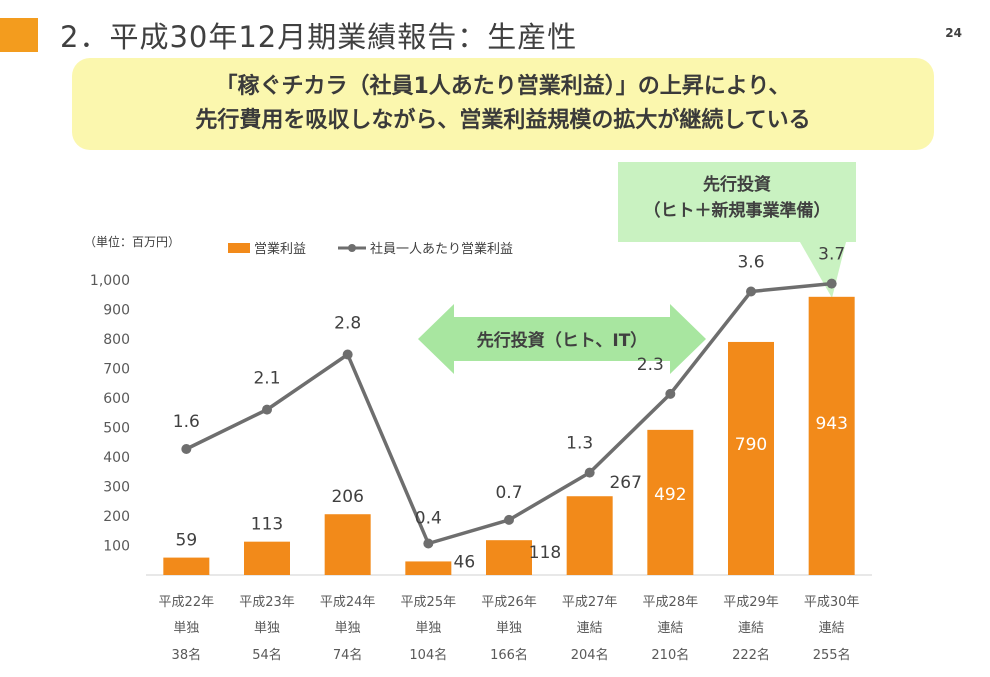 The width and height of the screenshot is (990, 677). I want to click on y-tick-label: 1,000, so click(110, 281).